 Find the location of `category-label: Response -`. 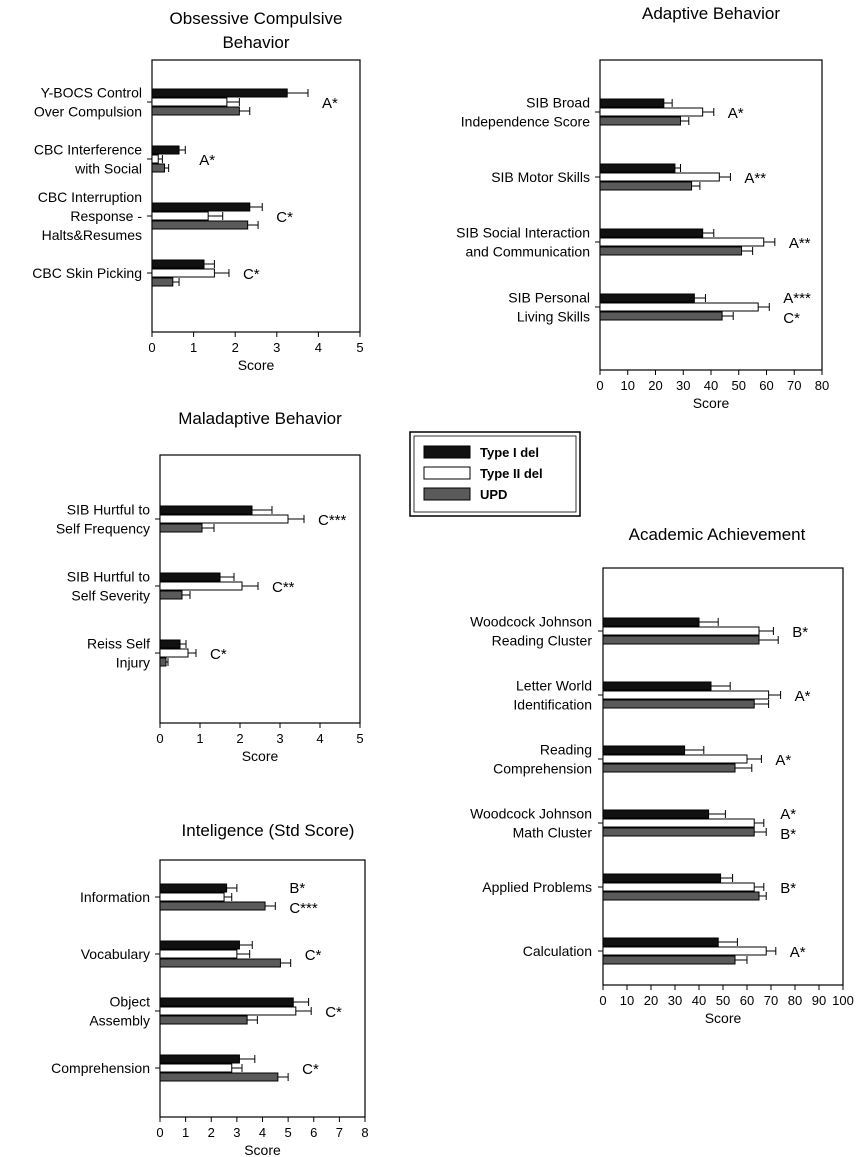

category-label: Response - is located at coordinates (106, 216).